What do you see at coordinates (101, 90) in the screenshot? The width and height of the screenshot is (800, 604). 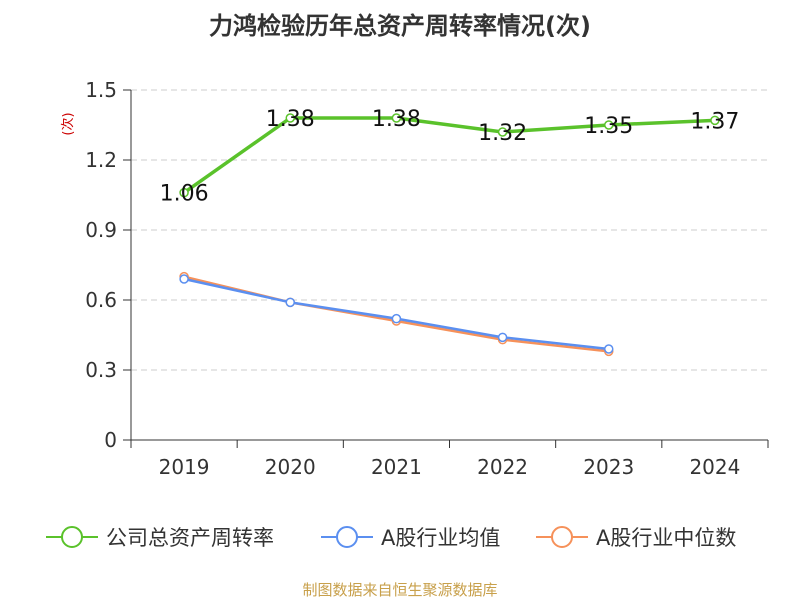 I see `y-tick-label: 1.5` at bounding box center [101, 90].